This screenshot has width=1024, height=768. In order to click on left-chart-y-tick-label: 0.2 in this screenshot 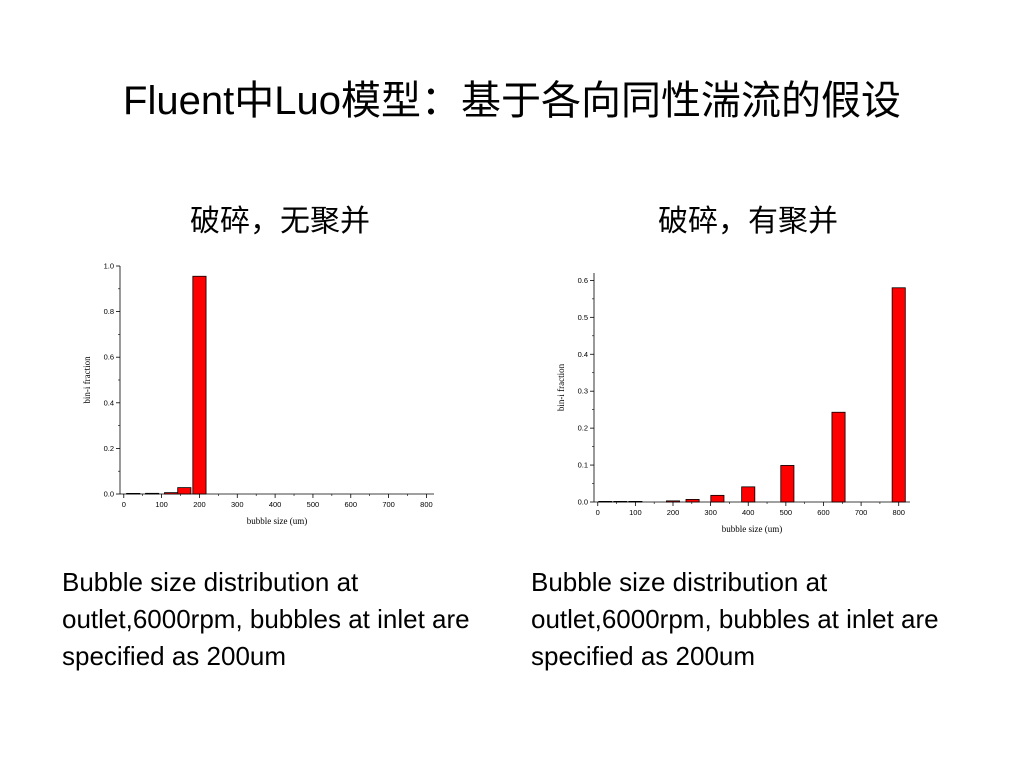, I will do `click(109, 448)`.